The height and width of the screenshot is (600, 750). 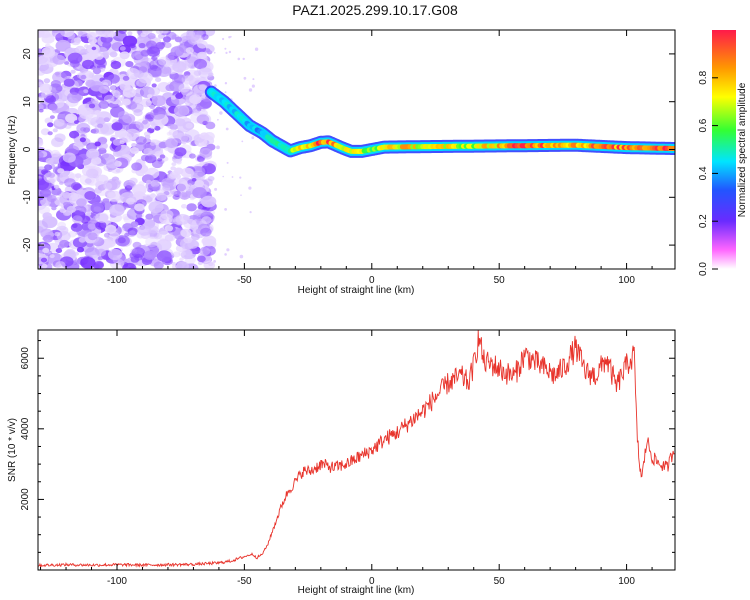 What do you see at coordinates (117, 581) in the screenshot?
I see `x-tick-label: -100` at bounding box center [117, 581].